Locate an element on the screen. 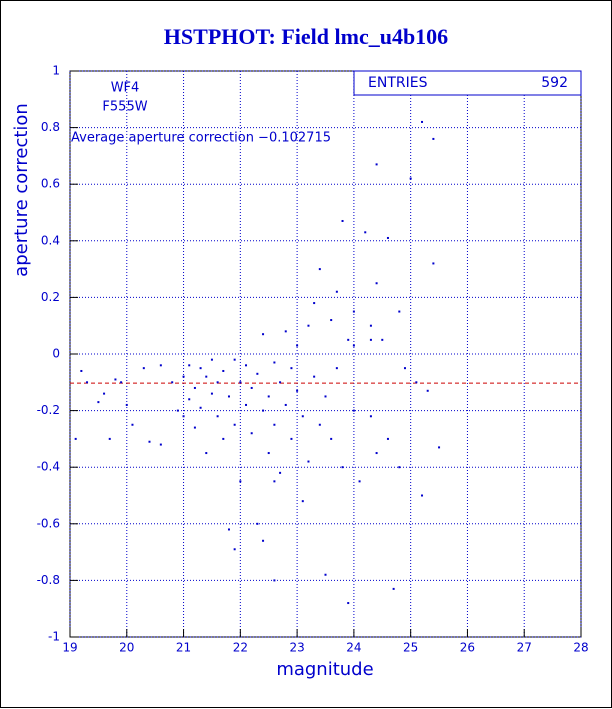 This screenshot has height=709, width=612. y-tick-label: 0.4 is located at coordinates (50, 240).